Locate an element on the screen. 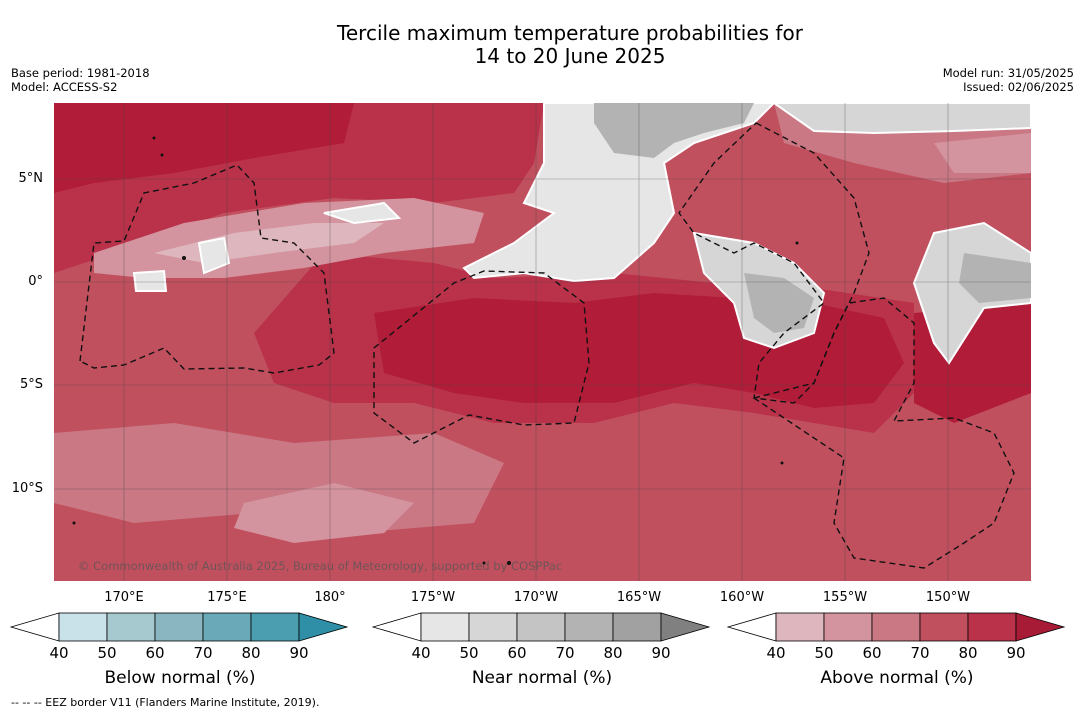  colorbar-near-normal: 40 50 60 70 80 90 Near normal (%) is located at coordinates (541, 650).